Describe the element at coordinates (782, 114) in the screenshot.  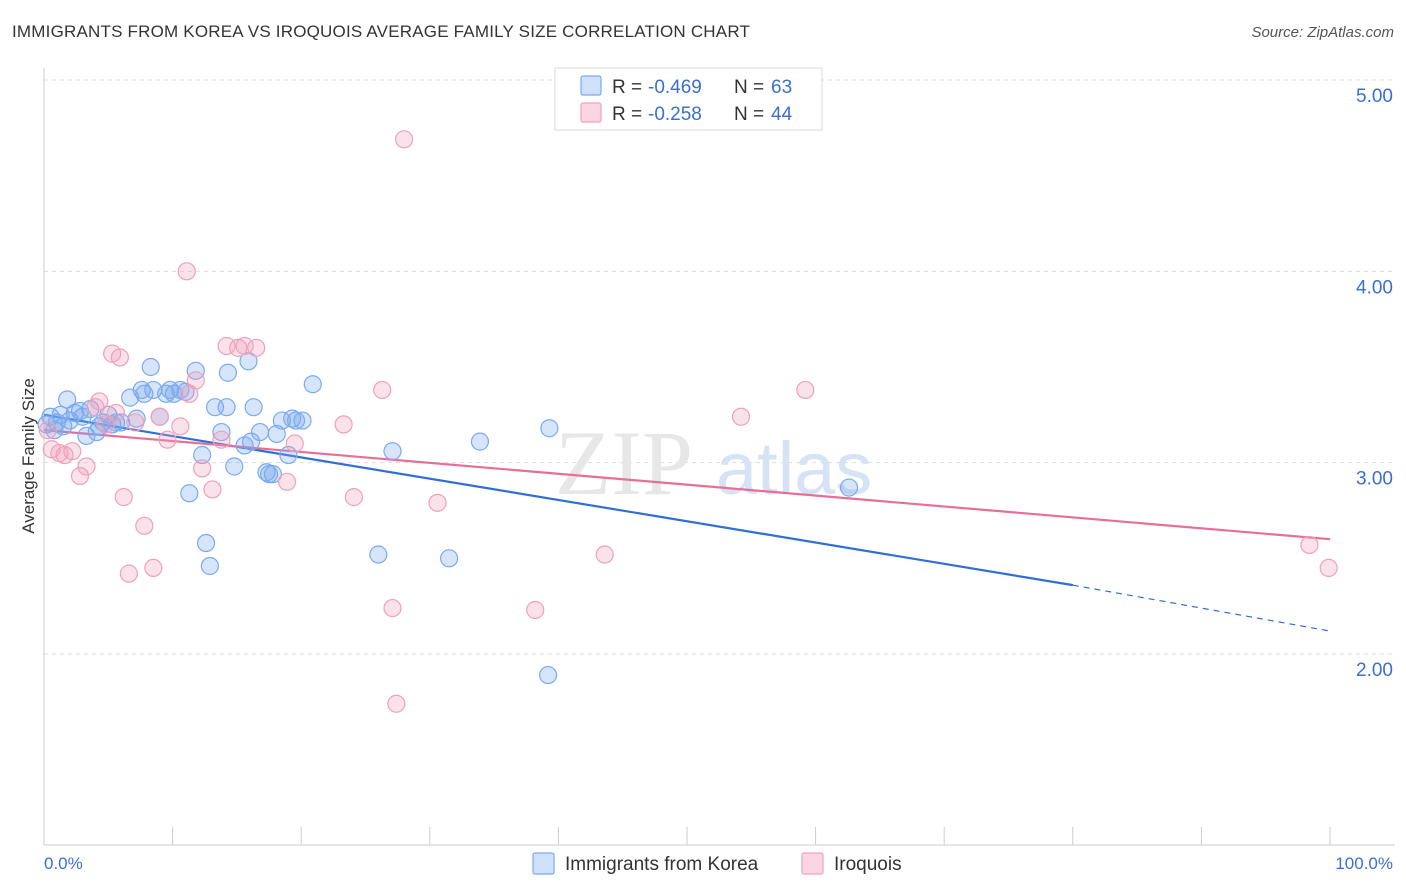
I see `legend-iroquois-n-value: 44` at that location.